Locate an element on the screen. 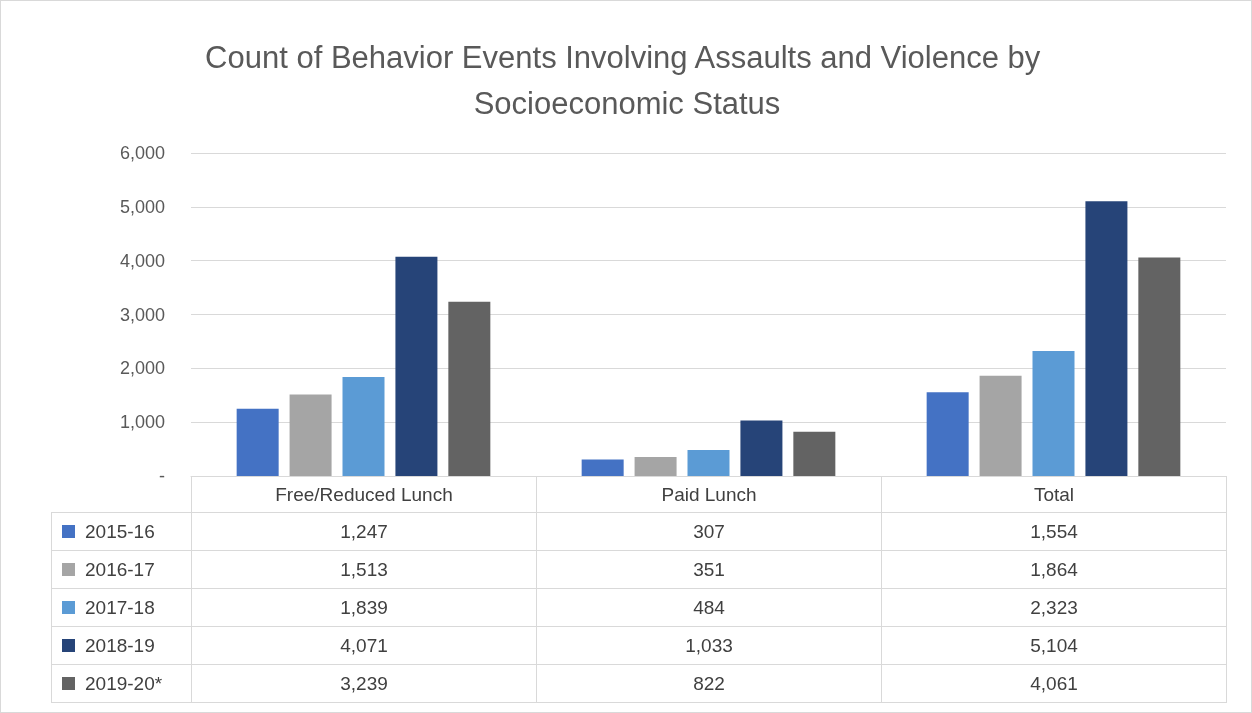 Image resolution: width=1252 pixels, height=713 pixels. y-tick-label: 4,000 is located at coordinates (142, 260).